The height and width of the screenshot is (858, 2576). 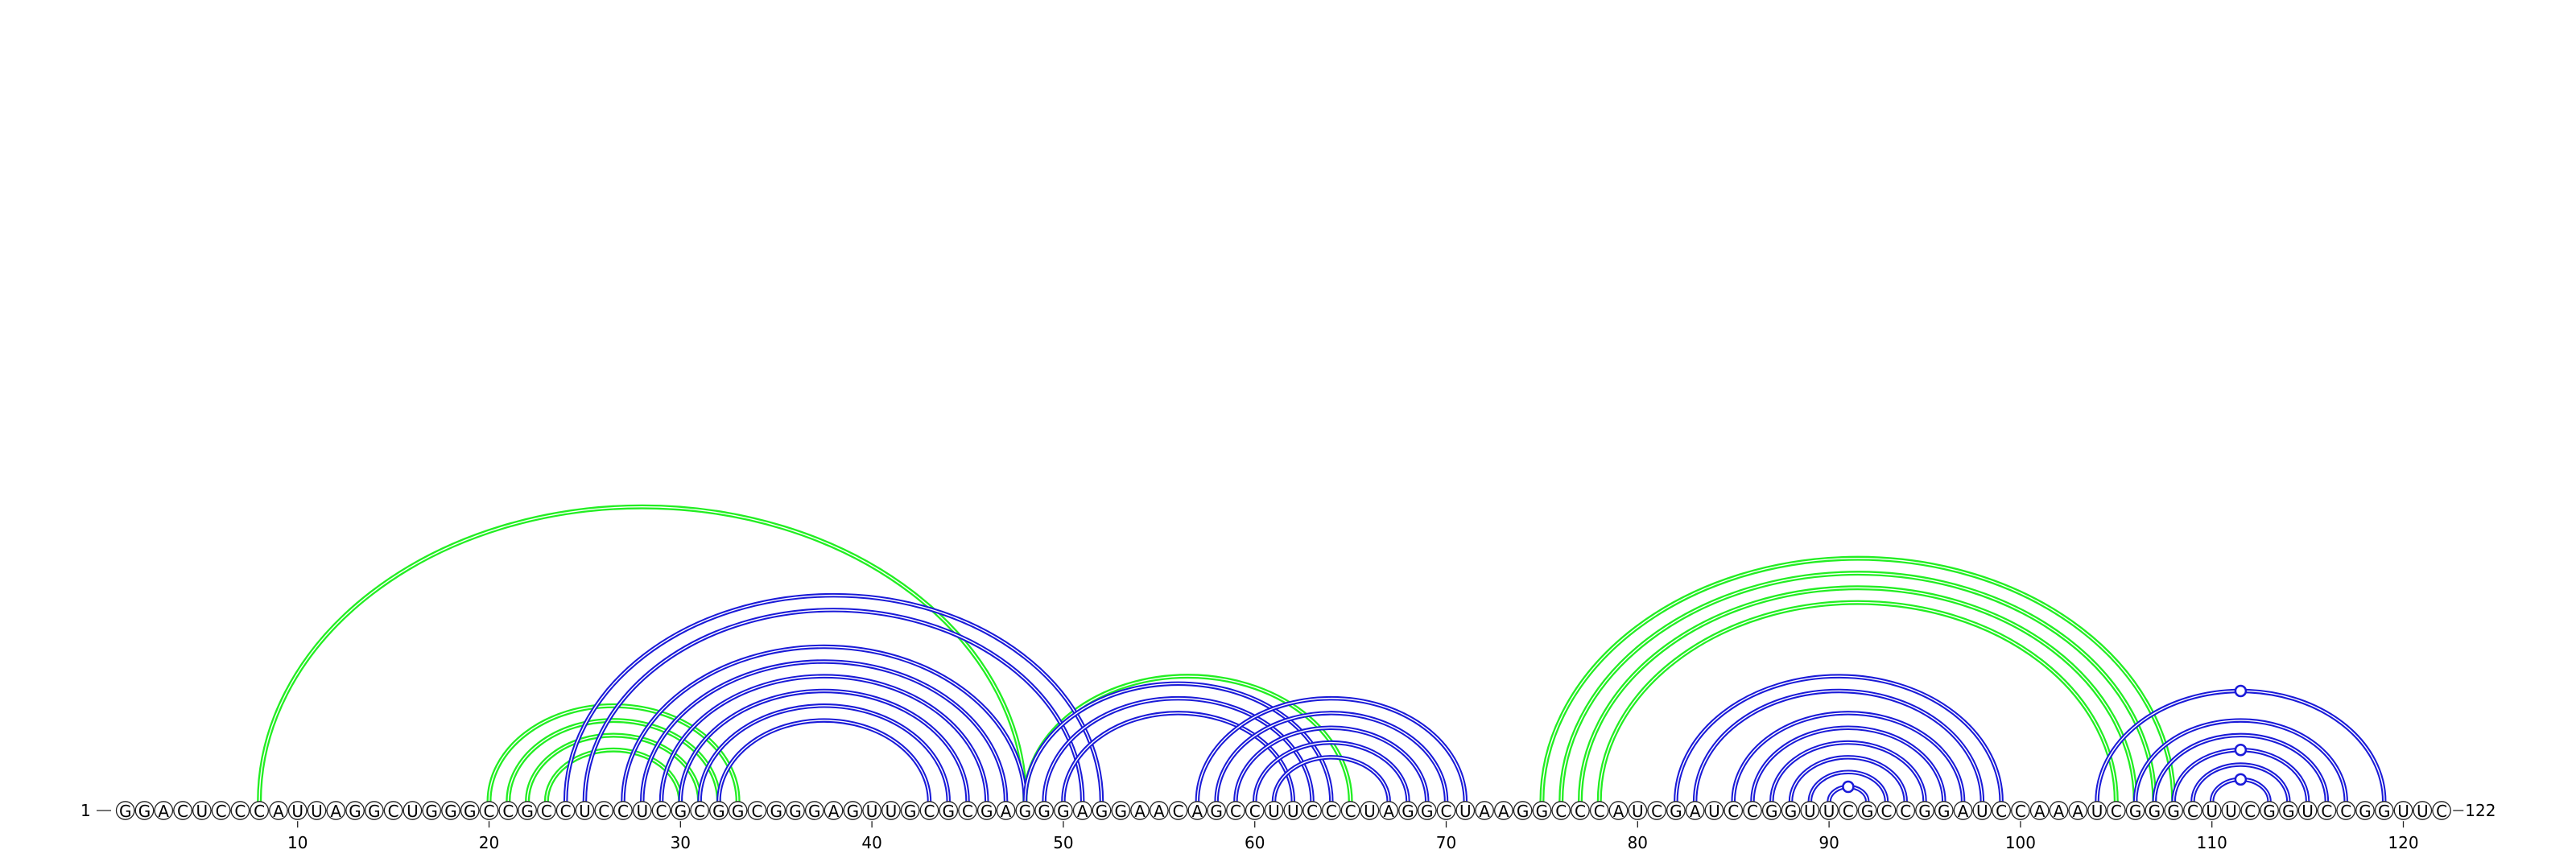 I want to click on nucleotide-43: C, so click(x=929, y=811).